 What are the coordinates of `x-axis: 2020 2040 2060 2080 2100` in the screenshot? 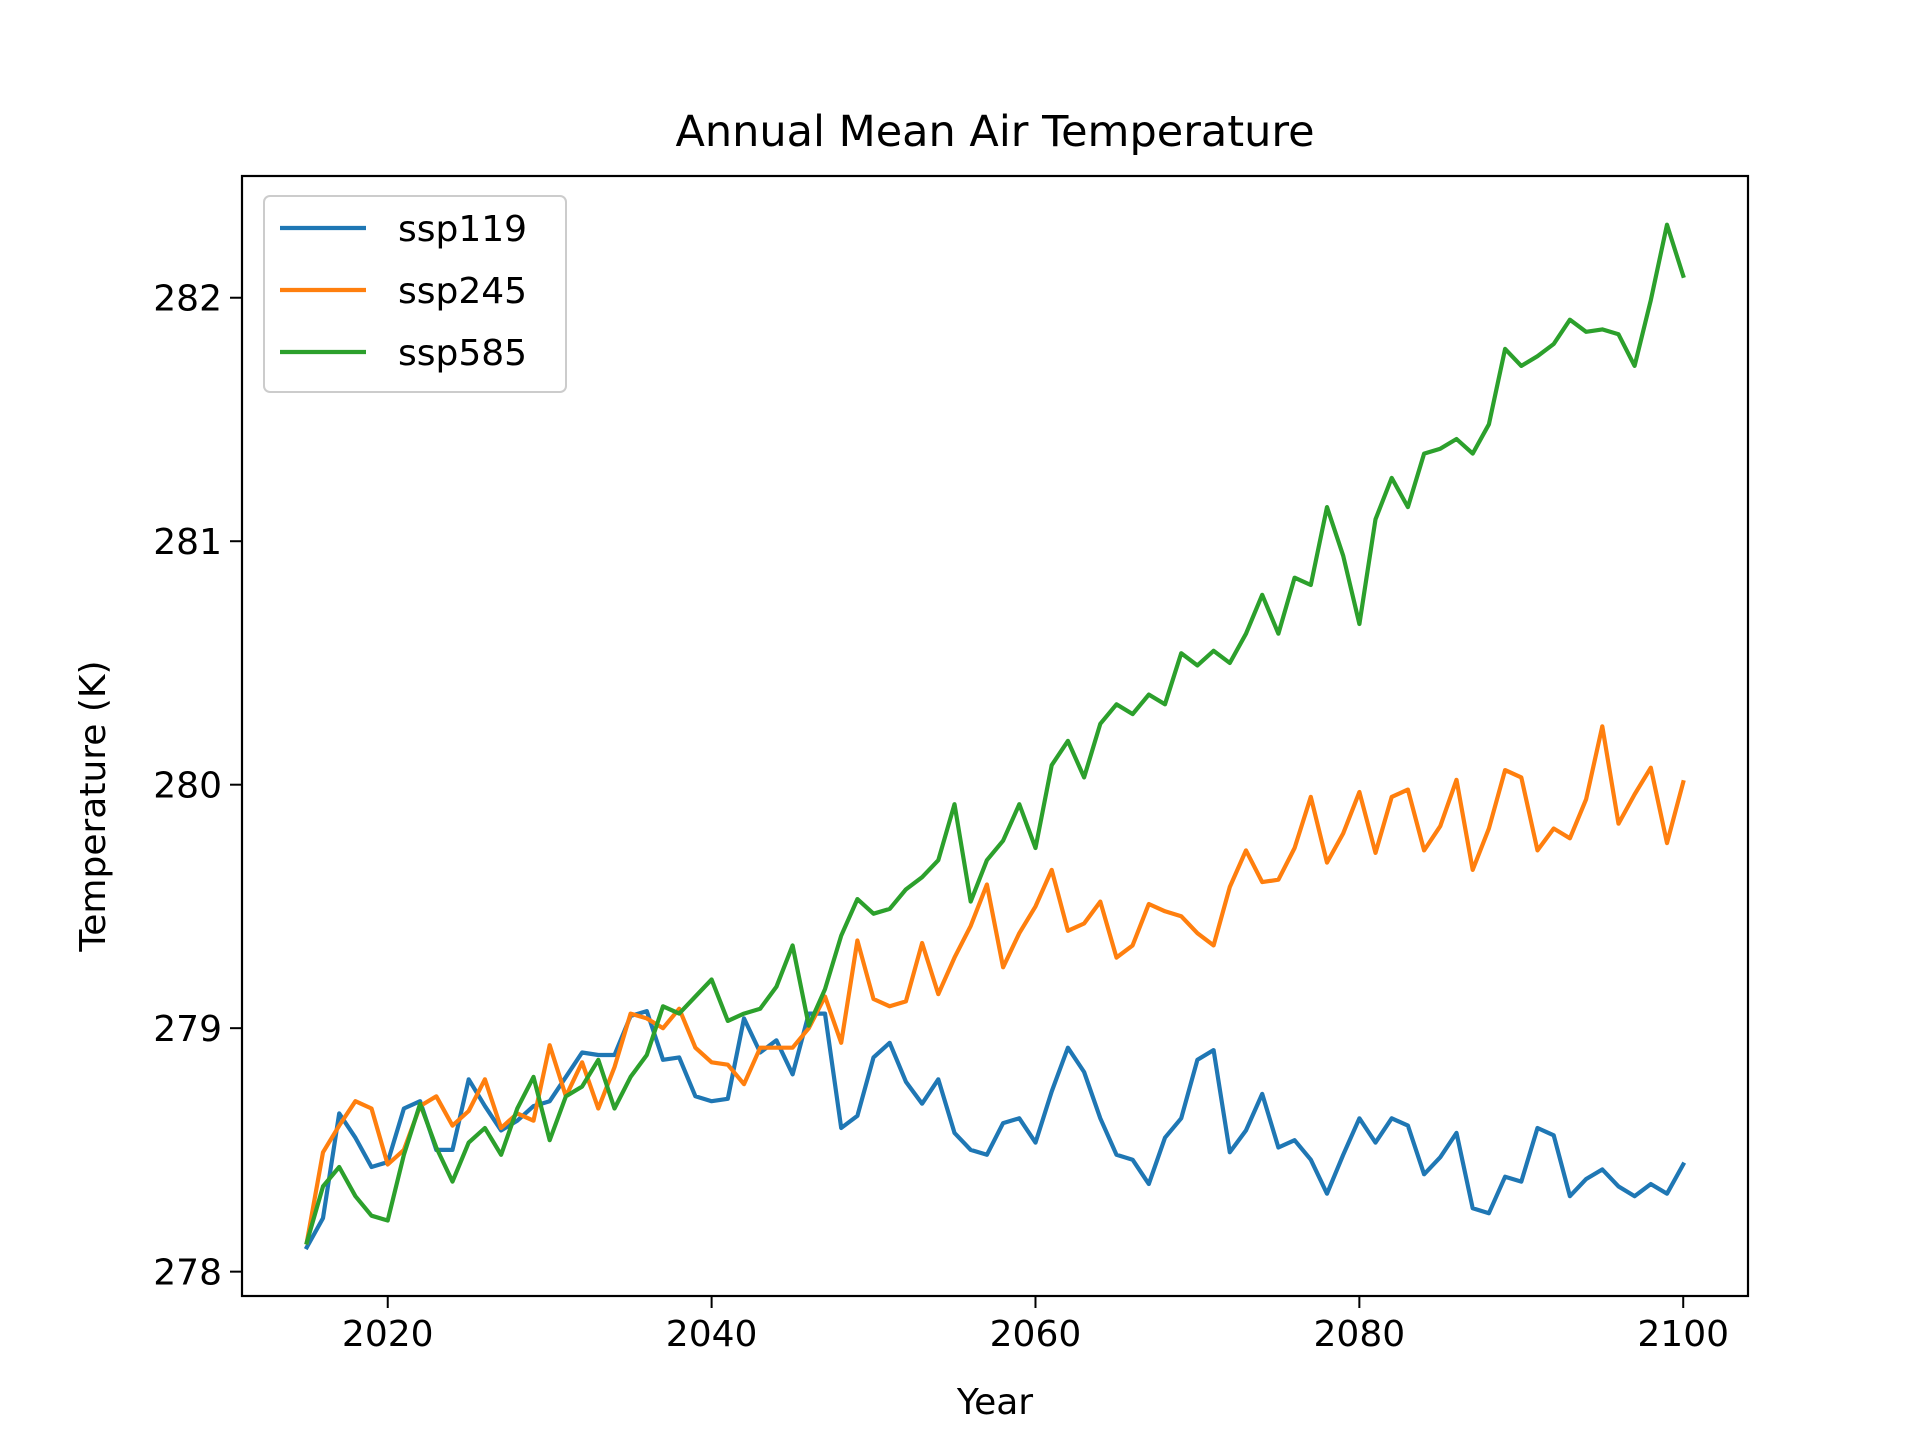 It's located at (1035, 1325).